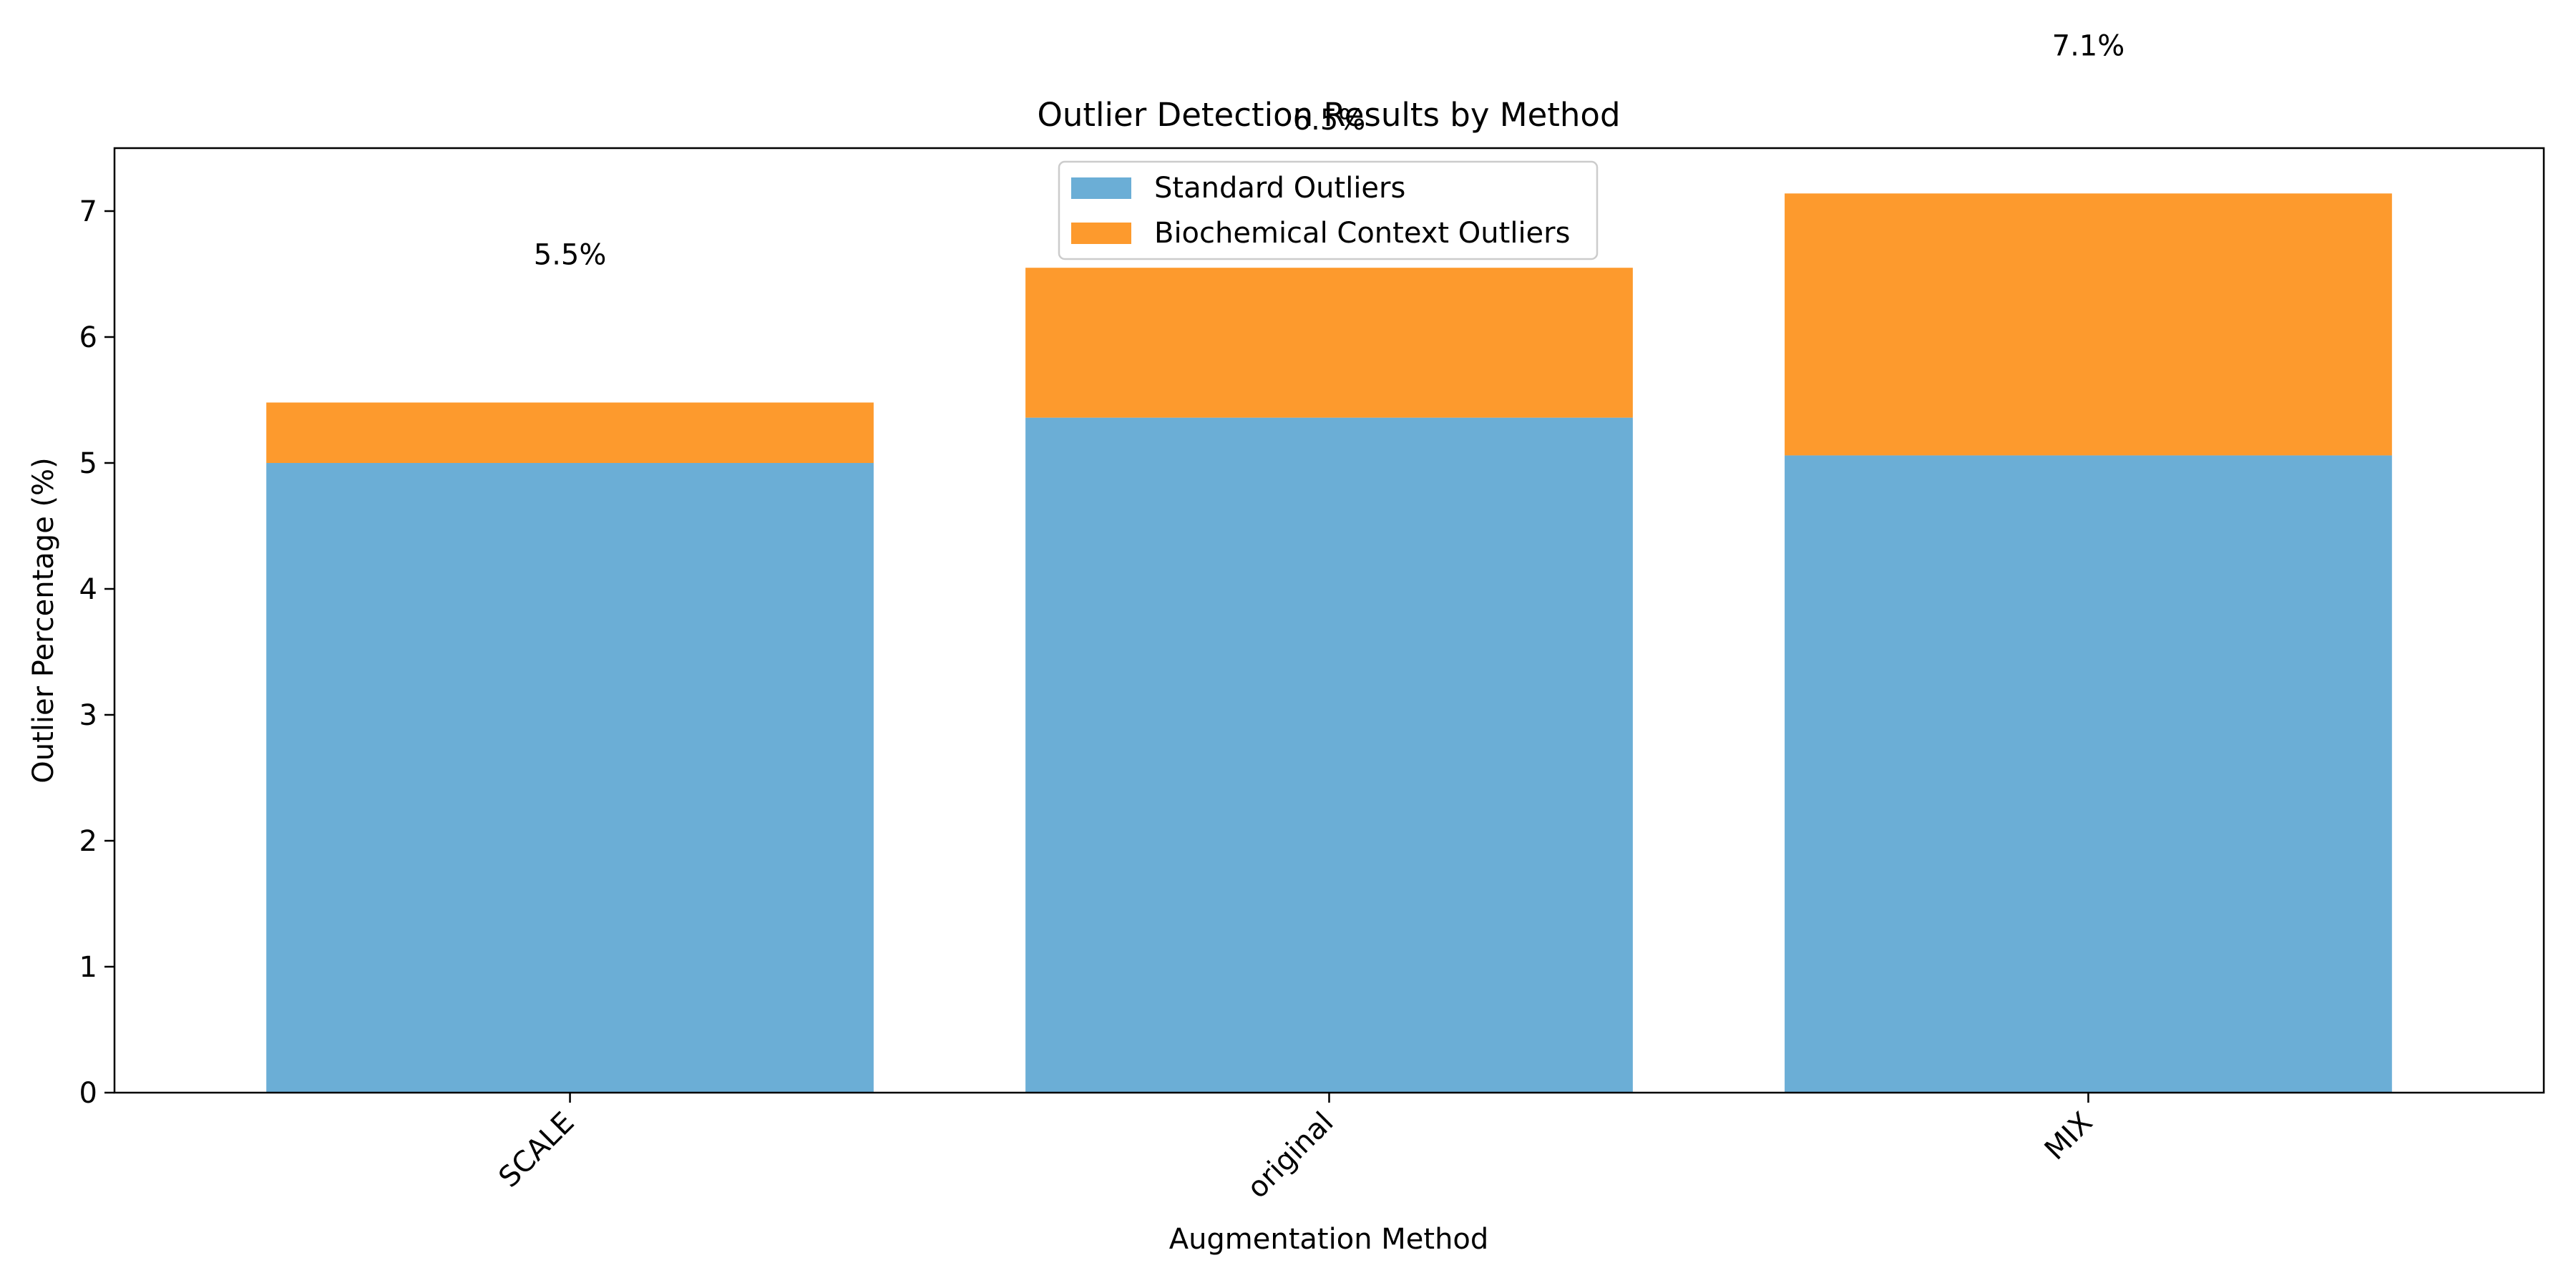 The image size is (2576, 1288). What do you see at coordinates (1290, 1155) in the screenshot?
I see `x-tick-label-original: original` at bounding box center [1290, 1155].